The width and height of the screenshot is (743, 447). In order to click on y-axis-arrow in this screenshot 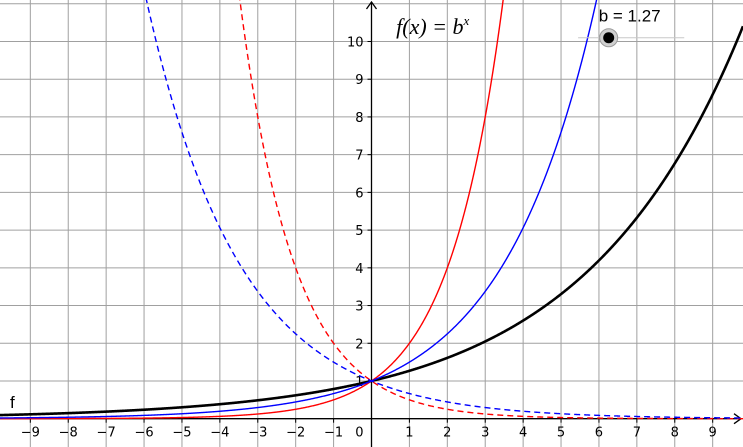, I will do `click(371, 5)`.